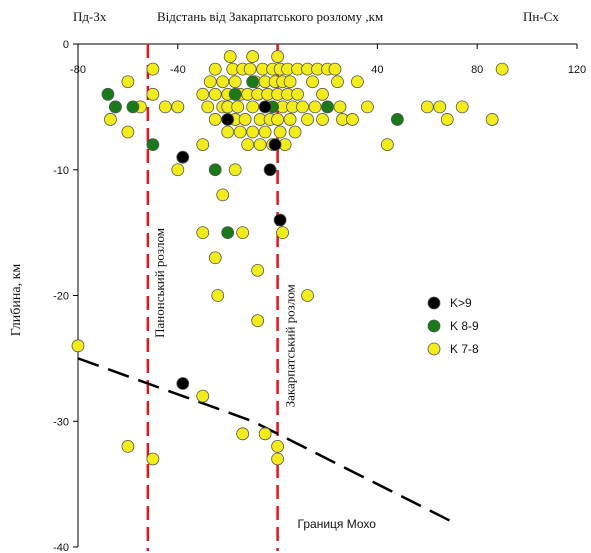  I want to click on y-ticks: 0 -10 -20 -30 -40, so click(65, 296).